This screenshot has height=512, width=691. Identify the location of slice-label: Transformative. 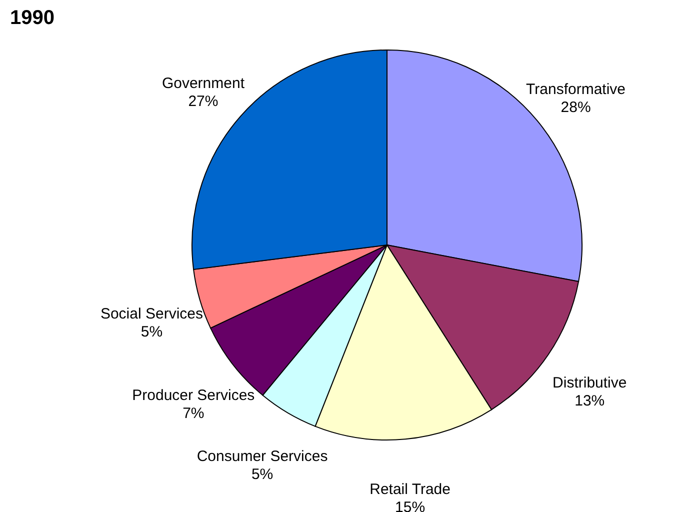
(576, 89).